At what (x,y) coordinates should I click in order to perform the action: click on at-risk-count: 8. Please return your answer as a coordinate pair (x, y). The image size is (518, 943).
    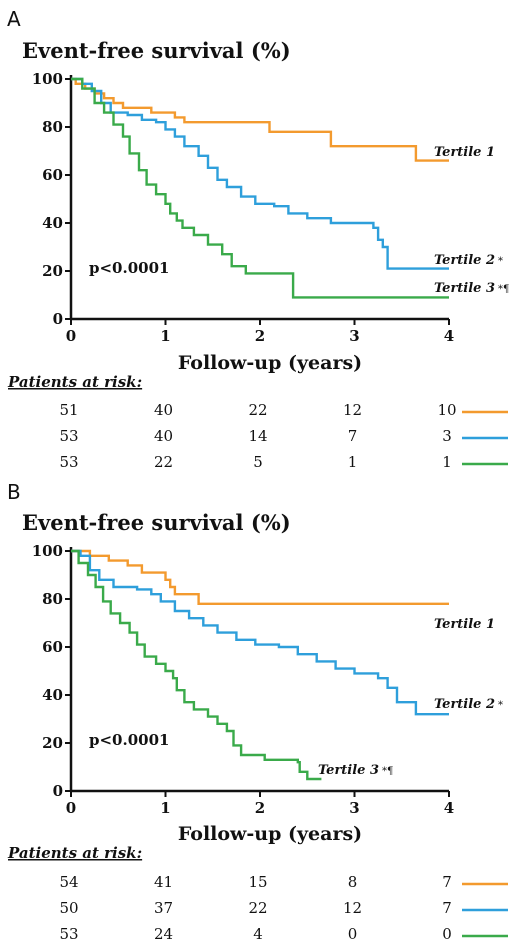
    Looking at the image, I should click on (353, 882).